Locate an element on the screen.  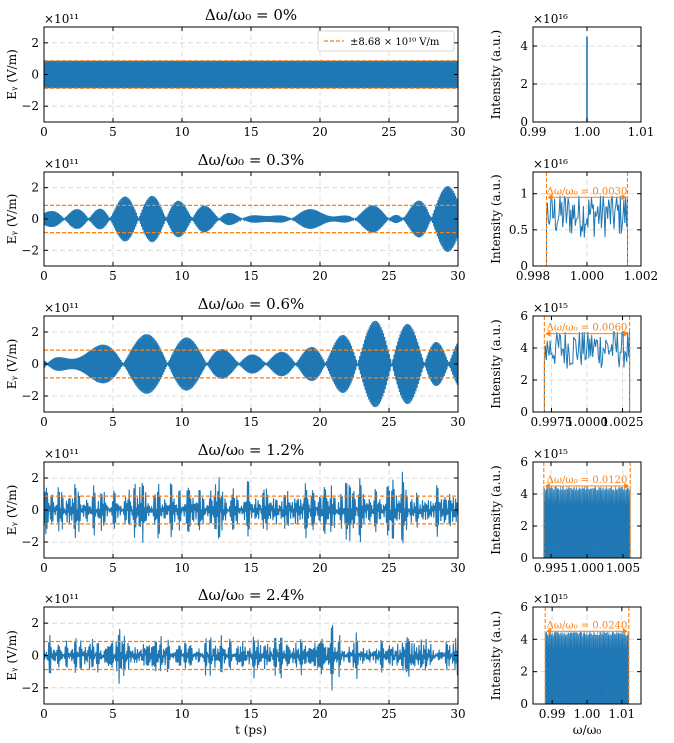
x-tick-label: 1.01 is located at coordinates (621, 714).